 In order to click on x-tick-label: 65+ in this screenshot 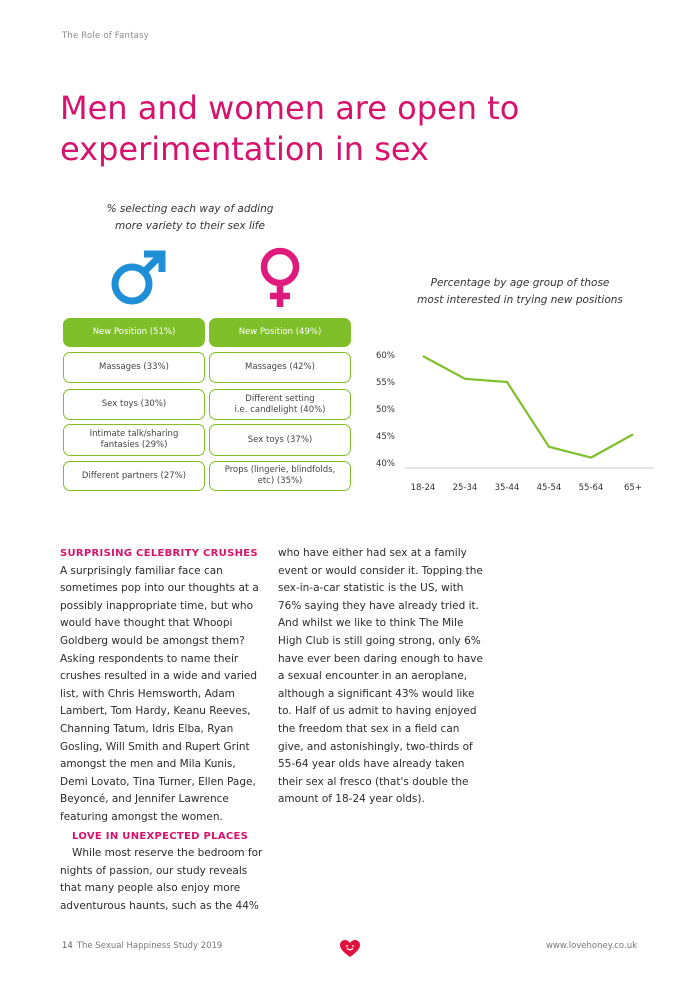, I will do `click(633, 488)`.